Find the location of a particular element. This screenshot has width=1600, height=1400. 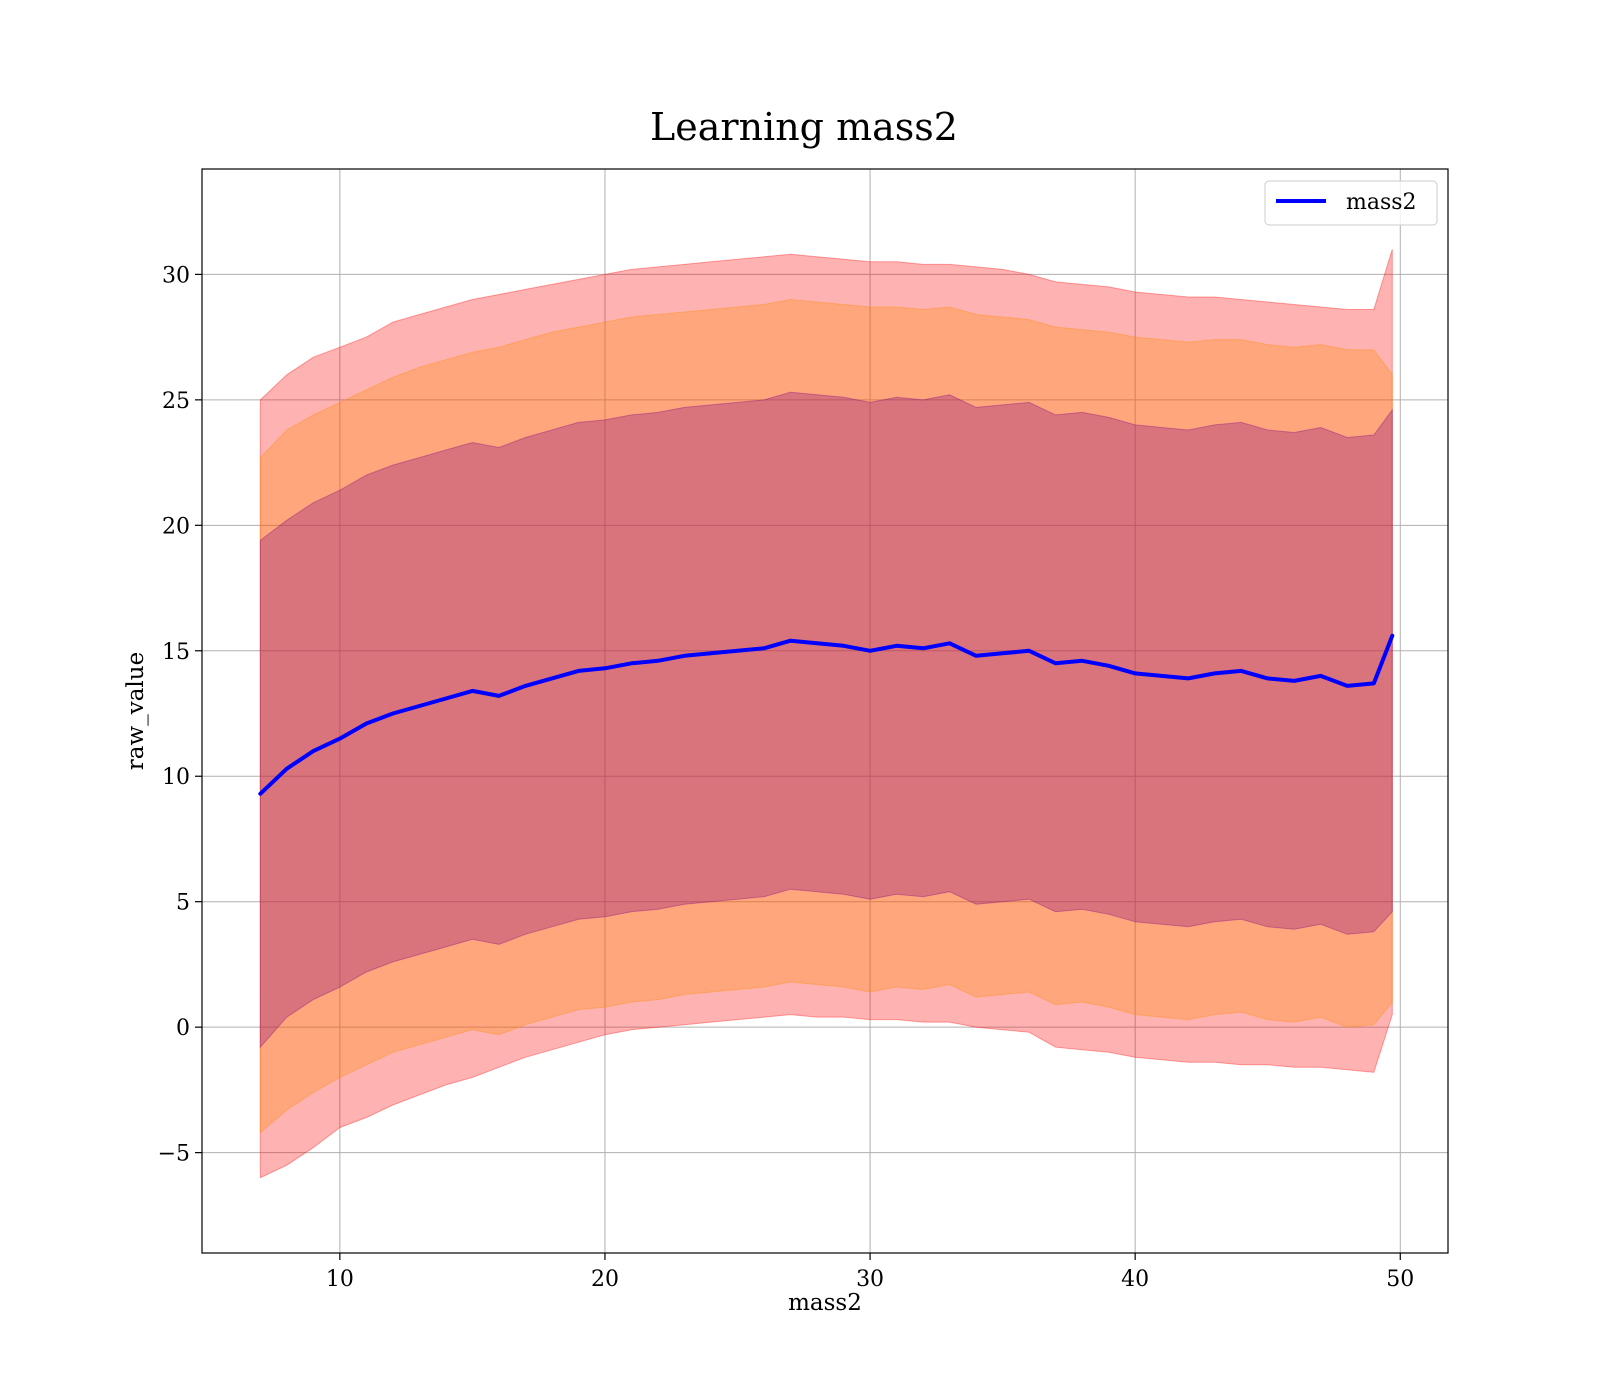

legend-frame is located at coordinates (1351, 203).